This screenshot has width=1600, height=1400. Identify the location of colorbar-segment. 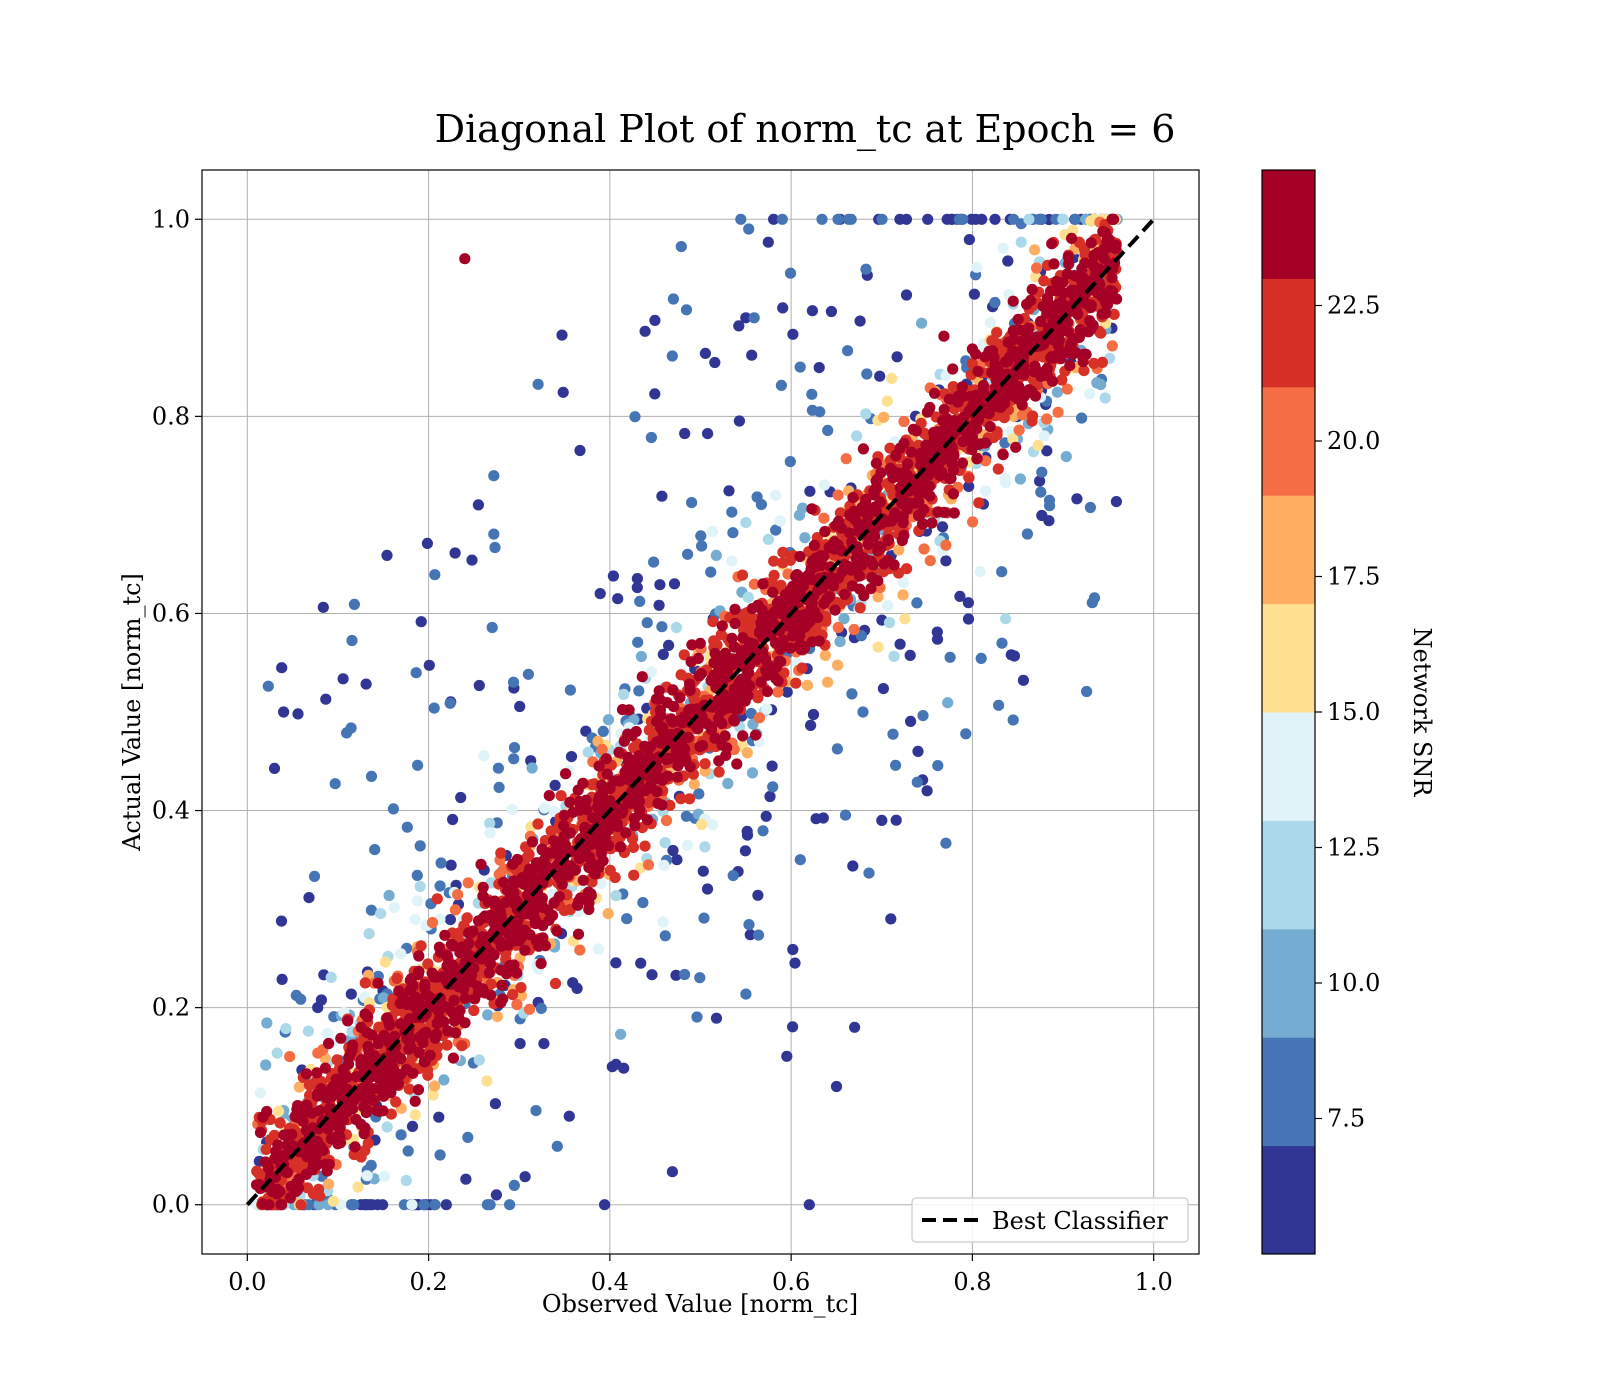
(1288, 224).